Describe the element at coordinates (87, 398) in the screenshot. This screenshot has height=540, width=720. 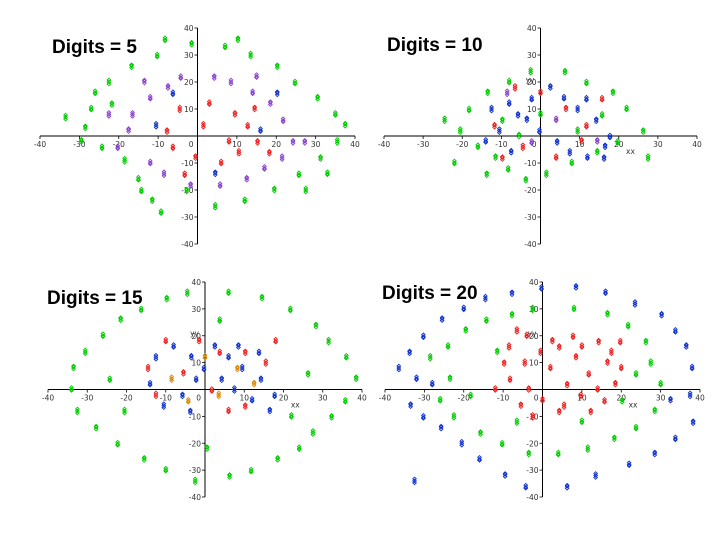
I see `x-tick-label: -30` at that location.